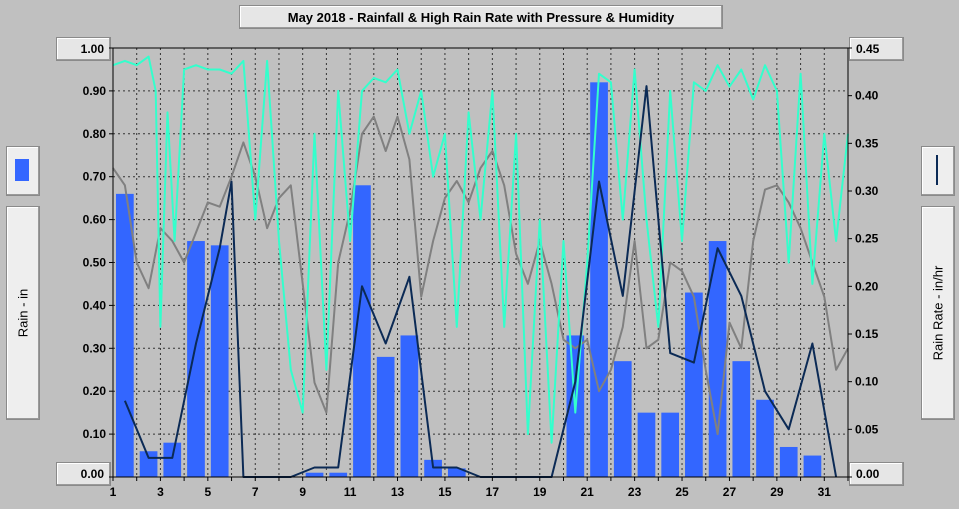 The height and width of the screenshot is (509, 959). I want to click on x-tick-label: 5, so click(207, 492).